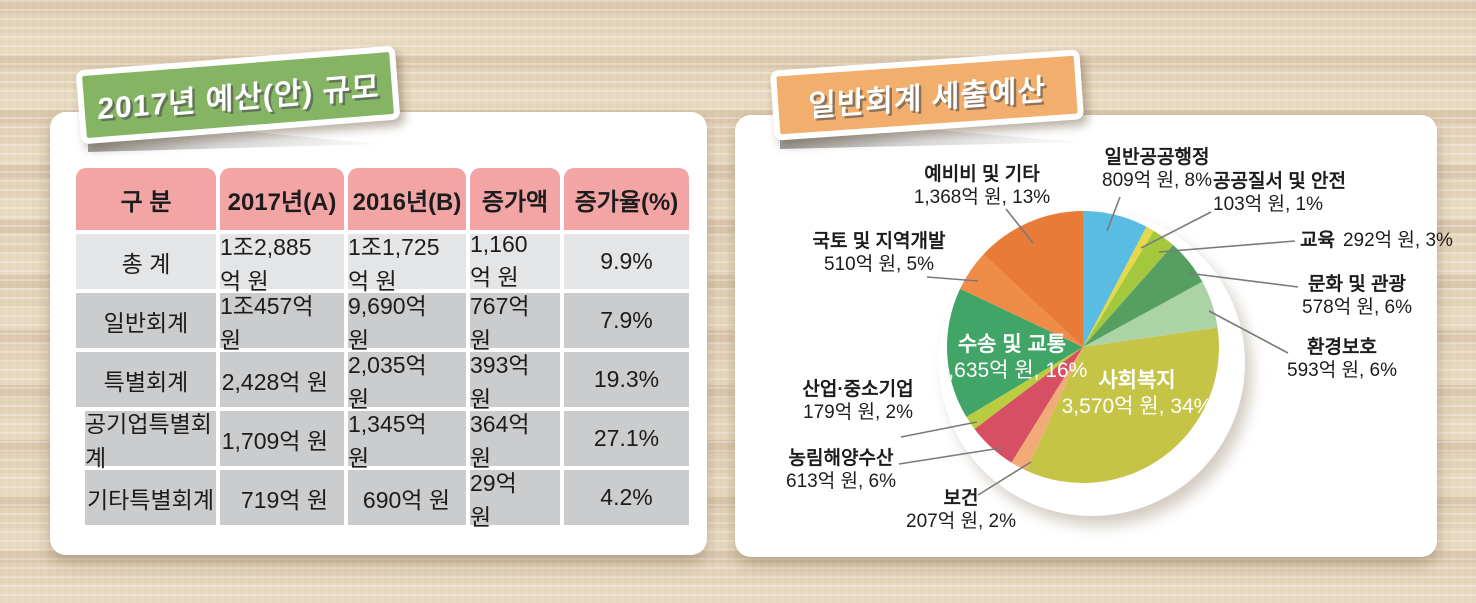  What do you see at coordinates (515, 441) in the screenshot?
I see `value-increase: 364억 원` at bounding box center [515, 441].